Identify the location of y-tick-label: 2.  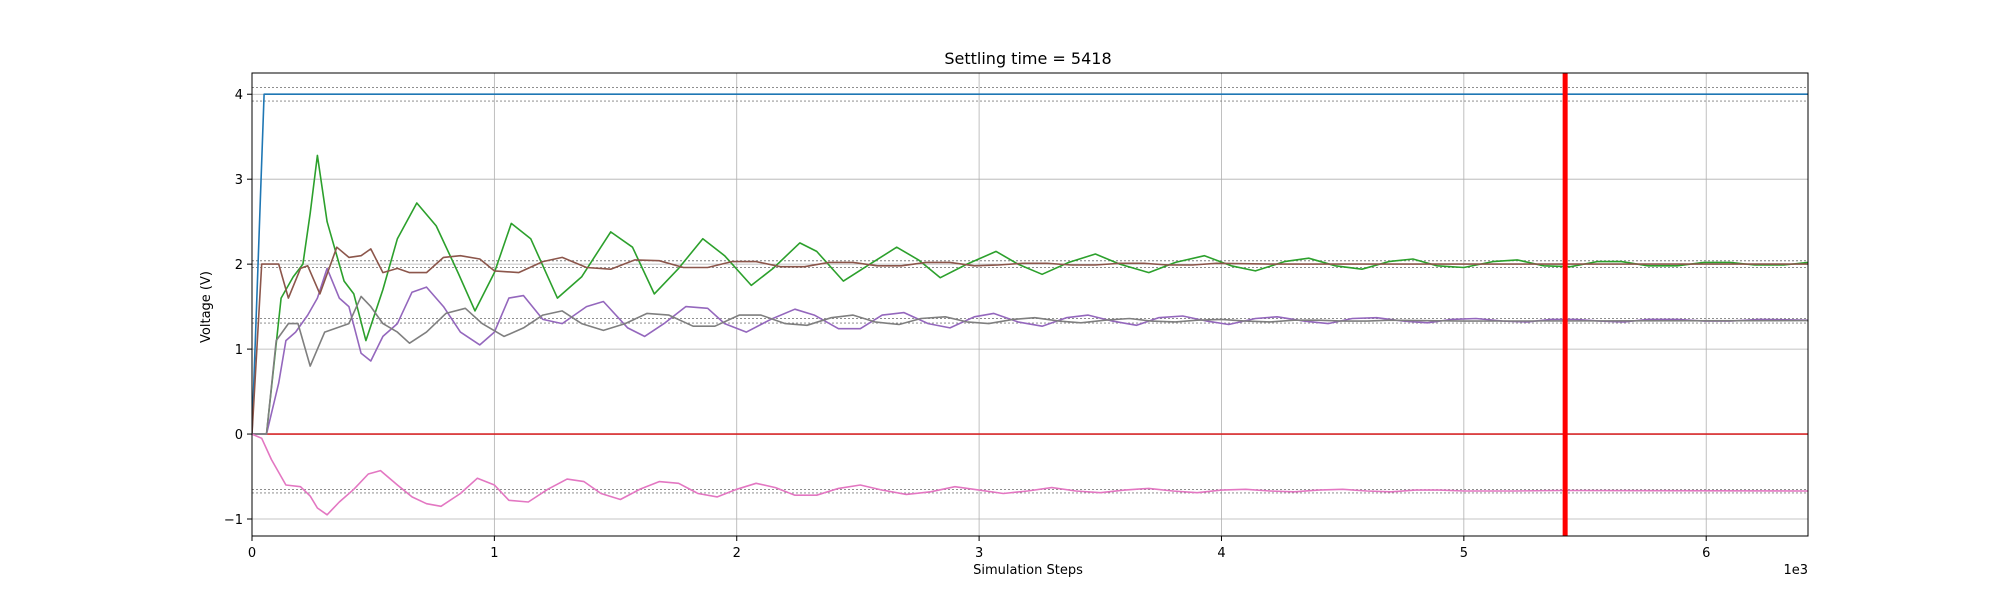
(239, 265).